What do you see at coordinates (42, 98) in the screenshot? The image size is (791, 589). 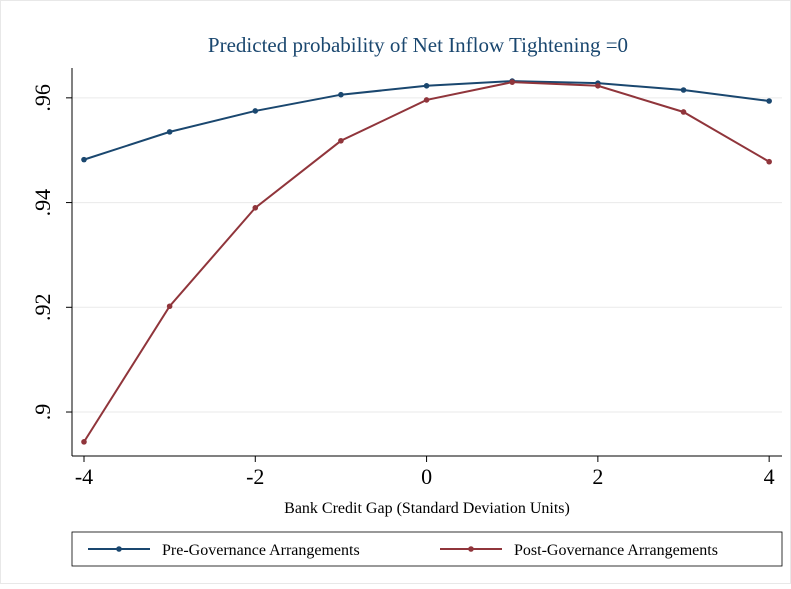 I see `y-tick-label: .96` at bounding box center [42, 98].